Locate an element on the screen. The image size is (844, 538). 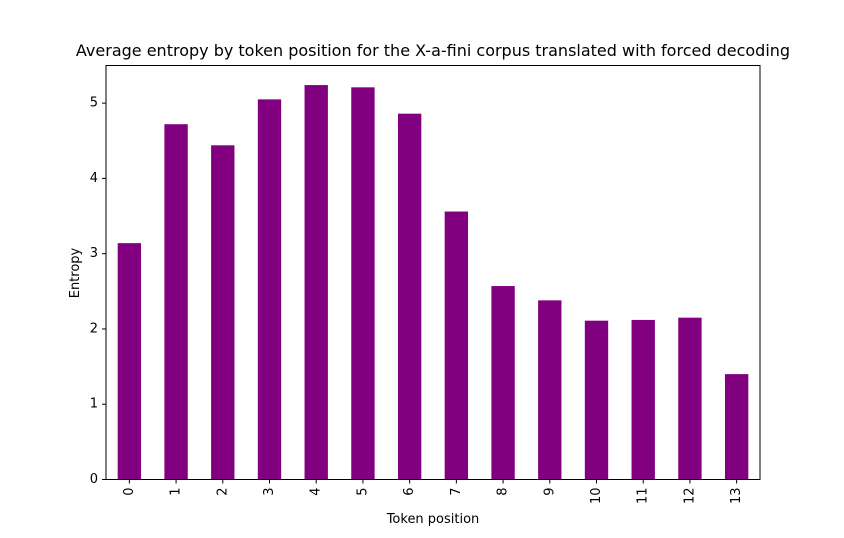
y-tick-label: 4 is located at coordinates (94, 178).